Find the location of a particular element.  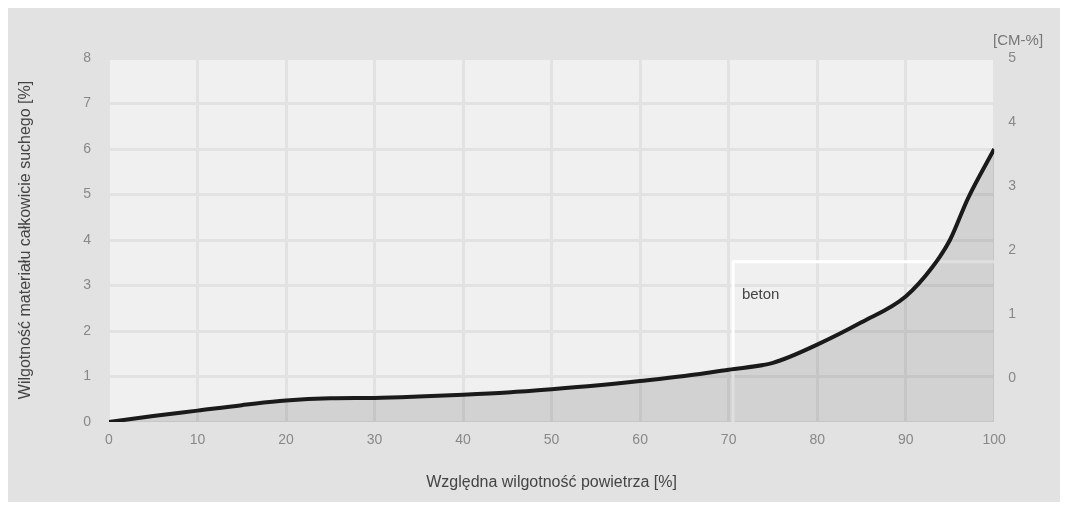

y2-tick-label: 4 is located at coordinates (1012, 120).